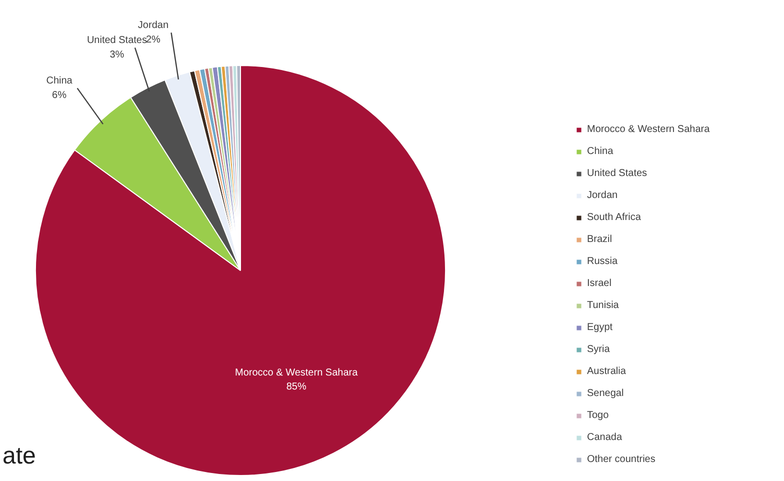 This screenshot has width=784, height=481. I want to click on legend-label: Israel, so click(599, 283).